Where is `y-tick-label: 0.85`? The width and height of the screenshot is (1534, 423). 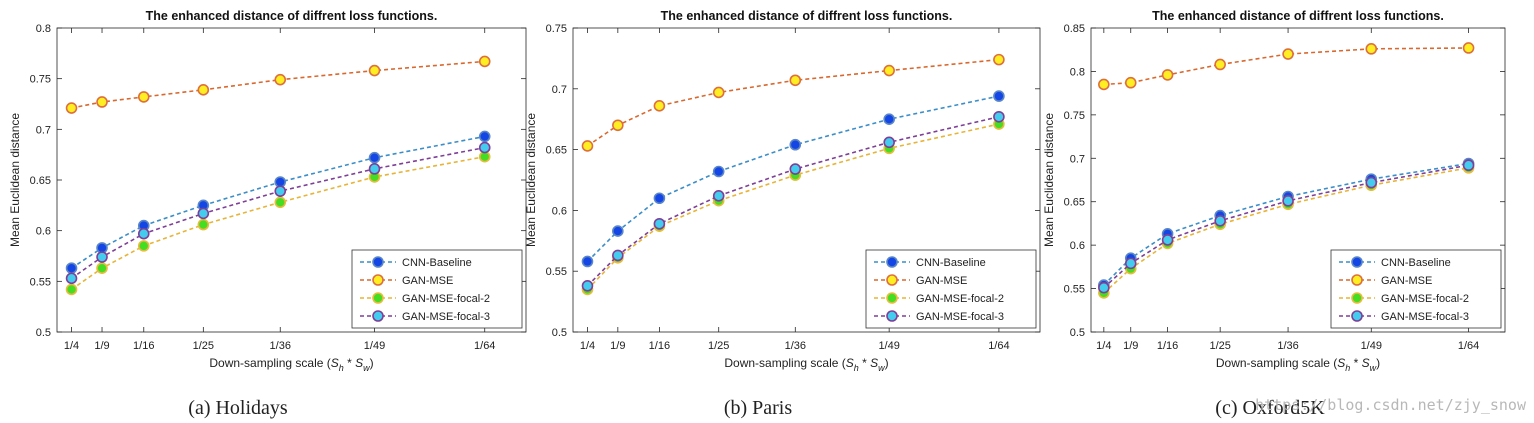 y-tick-label: 0.85 is located at coordinates (1074, 29).